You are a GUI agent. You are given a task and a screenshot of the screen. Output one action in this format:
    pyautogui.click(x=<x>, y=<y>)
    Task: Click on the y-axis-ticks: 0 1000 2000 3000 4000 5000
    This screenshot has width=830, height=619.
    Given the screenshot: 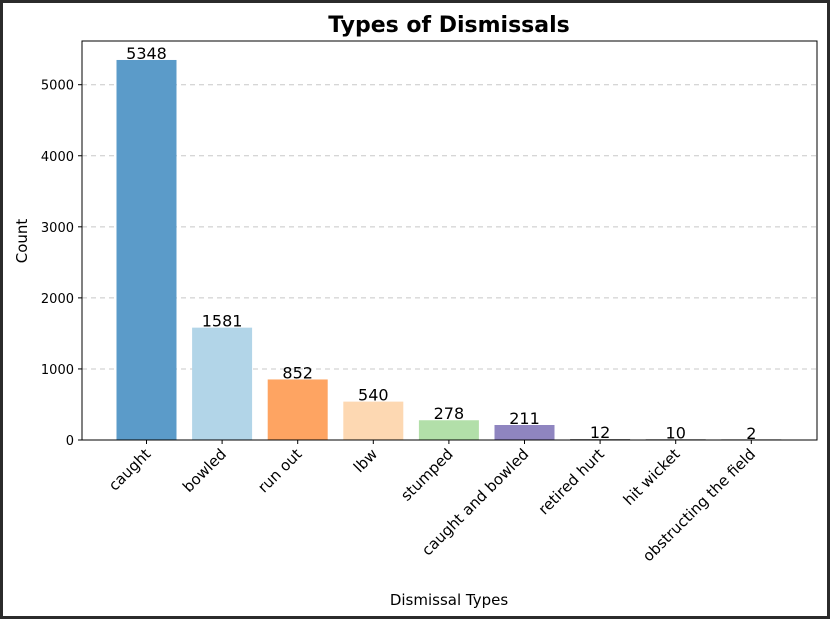 What is the action you would take?
    pyautogui.click(x=61, y=264)
    